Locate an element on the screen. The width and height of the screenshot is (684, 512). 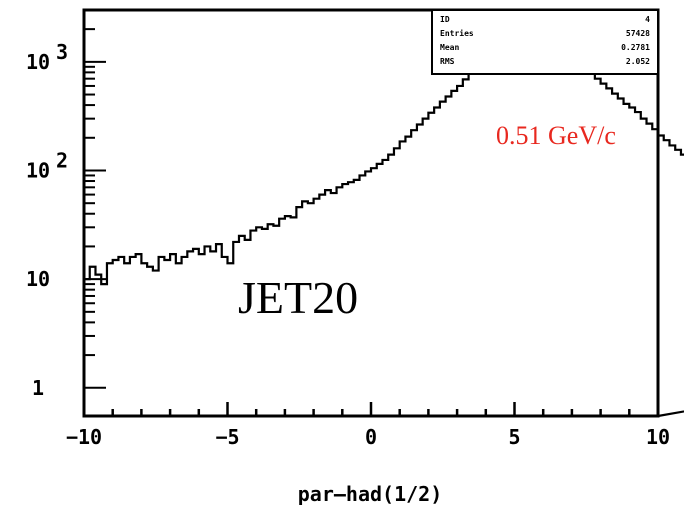
stats-value-3: 2.052 is located at coordinates (638, 61).